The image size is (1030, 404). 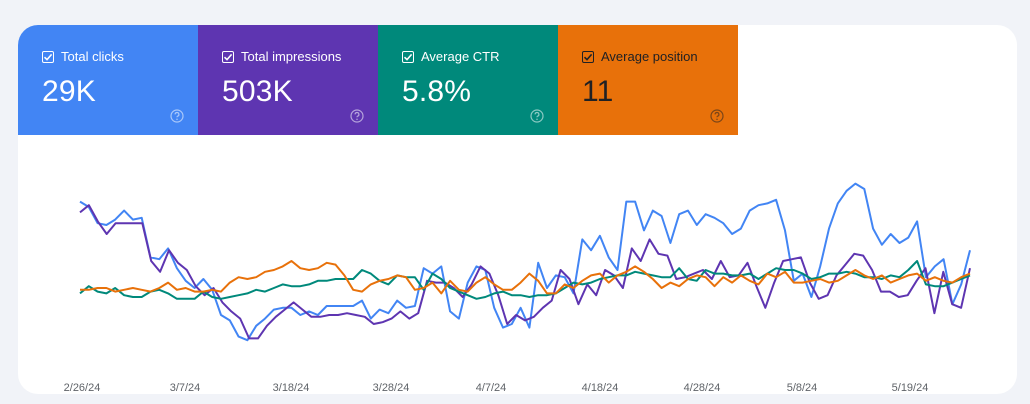 I want to click on metric-tab-average-ctr: Average CTR 5.8%, so click(x=468, y=80).